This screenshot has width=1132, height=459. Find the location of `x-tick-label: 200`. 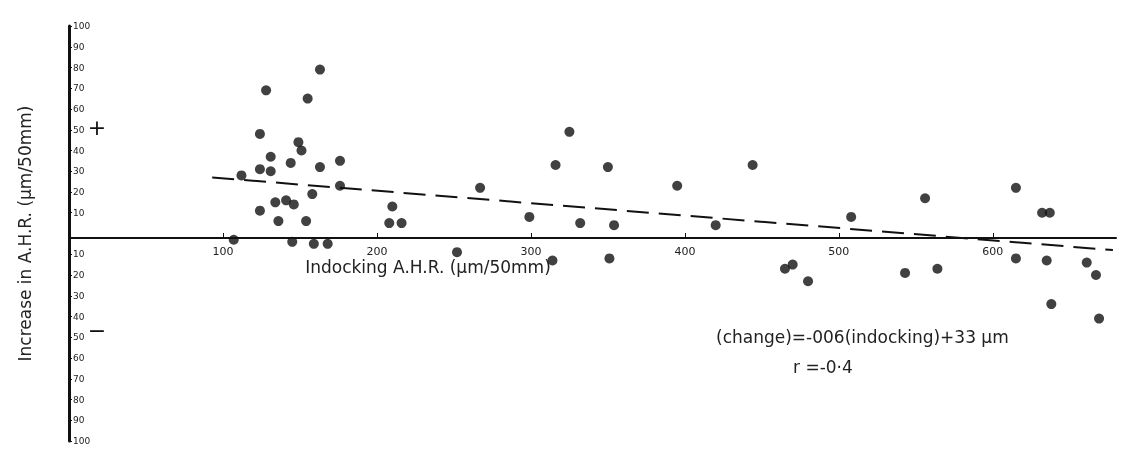

x-tick-label: 200 is located at coordinates (377, 251).